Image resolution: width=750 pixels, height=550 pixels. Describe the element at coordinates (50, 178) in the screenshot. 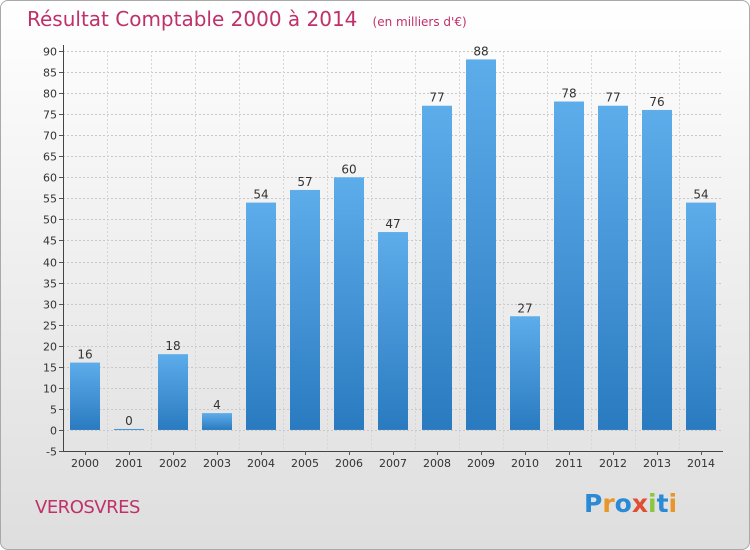

I see `y-tick-label: 60` at that location.